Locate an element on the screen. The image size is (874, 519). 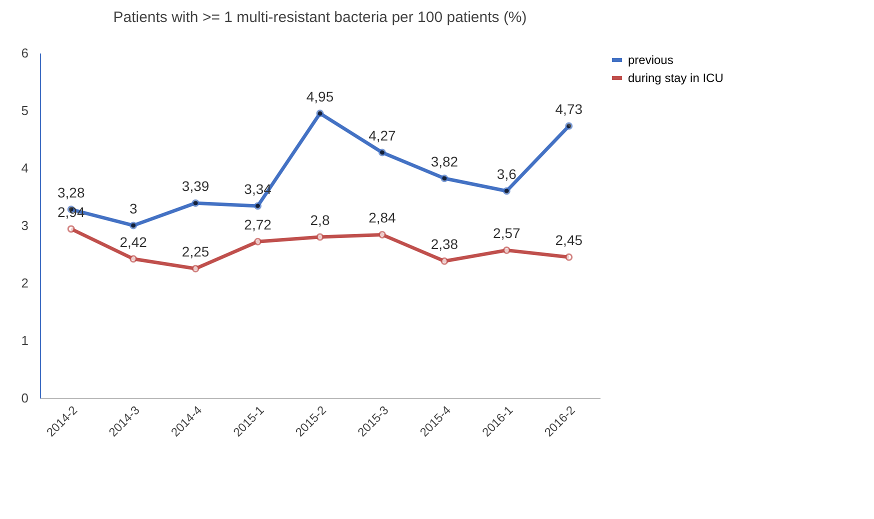
y-tick-label: 3 is located at coordinates (24, 225).